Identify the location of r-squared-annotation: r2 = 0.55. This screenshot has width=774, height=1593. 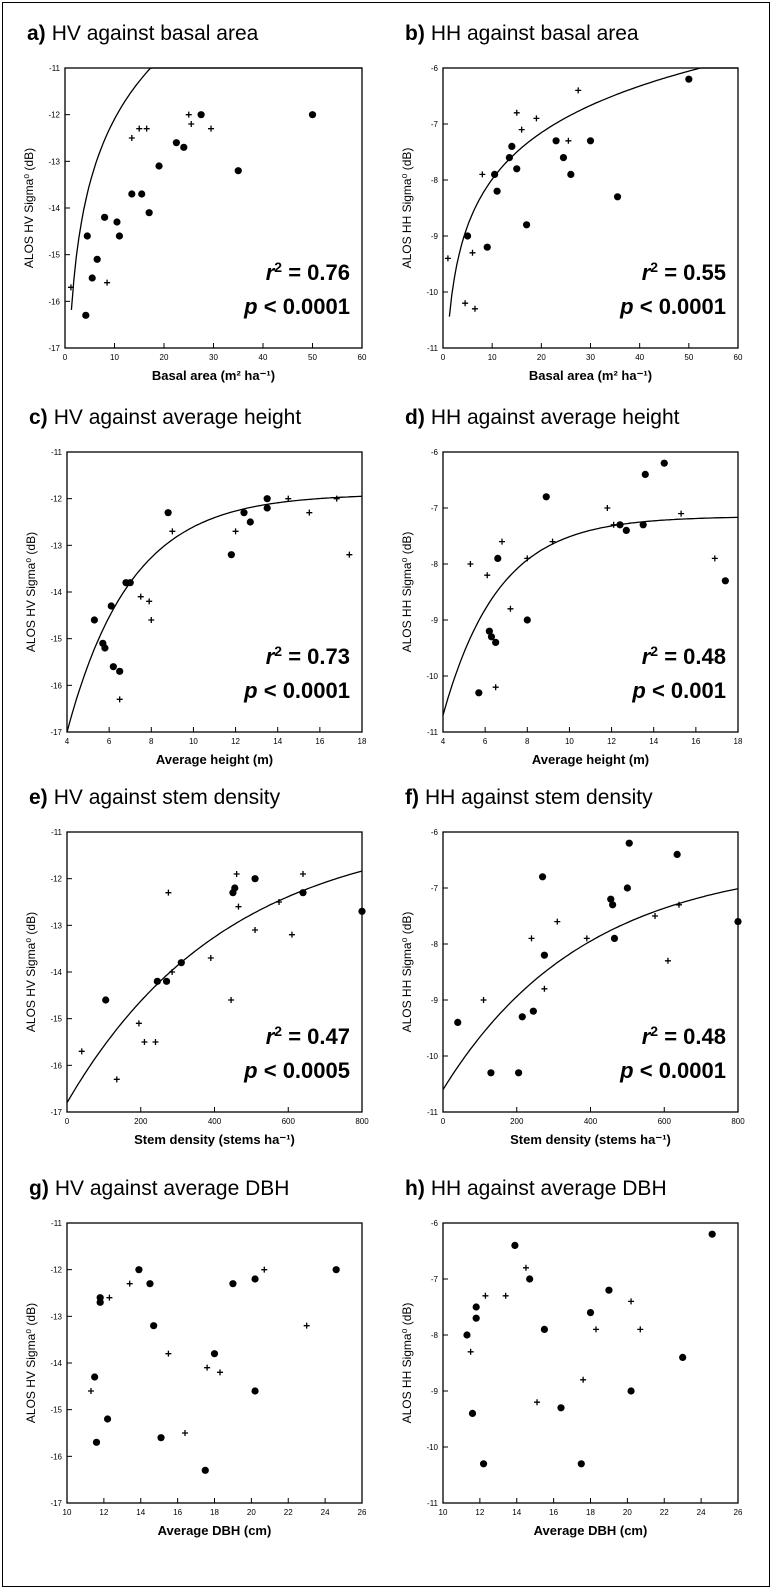
(684, 272).